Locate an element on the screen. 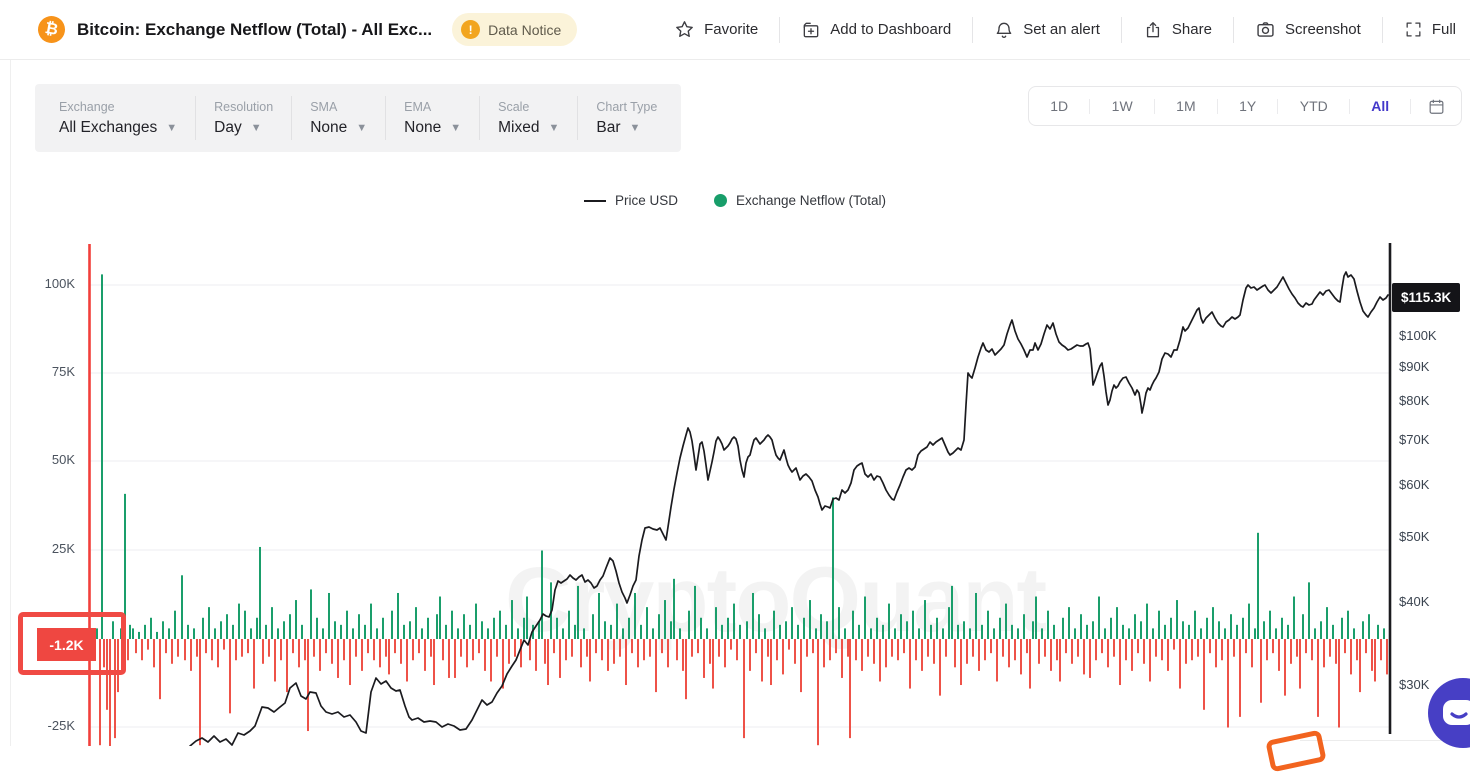 The height and width of the screenshot is (772, 1470). timerange-item-1d: 1D is located at coordinates (1059, 106).